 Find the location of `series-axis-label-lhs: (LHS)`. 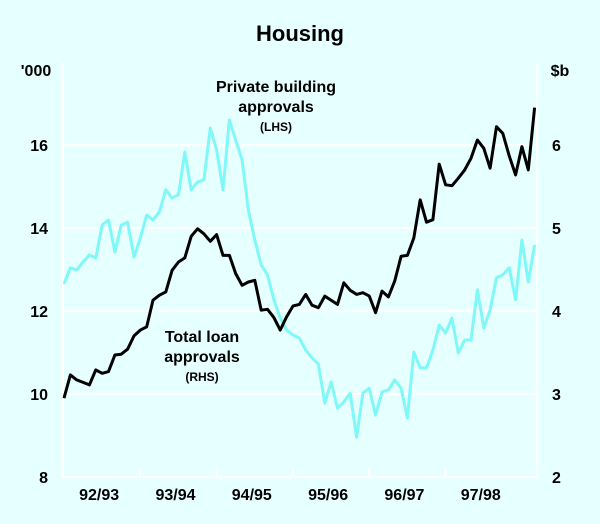

series-axis-label-lhs: (LHS) is located at coordinates (276, 127).